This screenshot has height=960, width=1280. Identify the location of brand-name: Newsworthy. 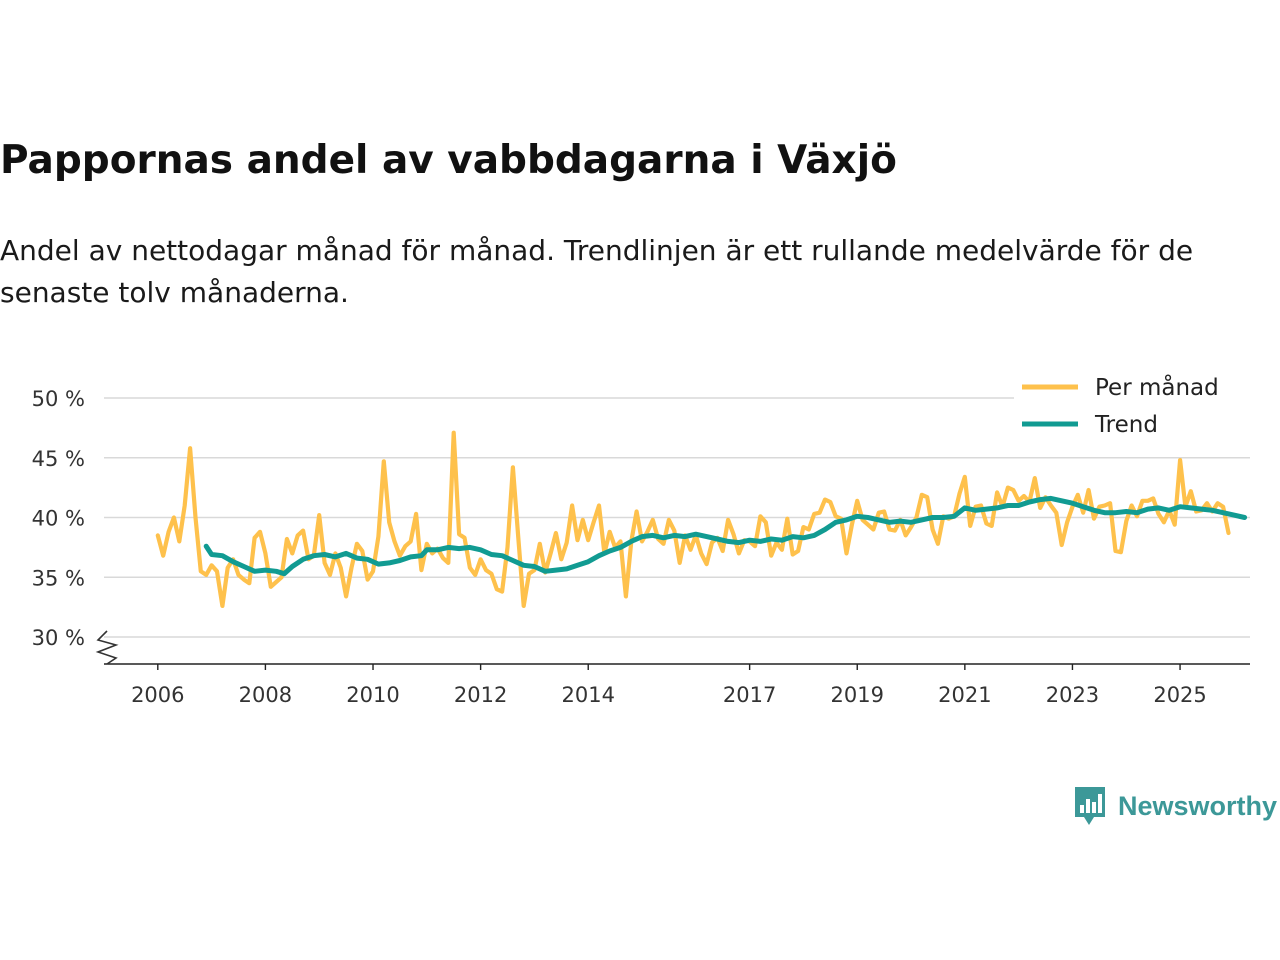
(1198, 805).